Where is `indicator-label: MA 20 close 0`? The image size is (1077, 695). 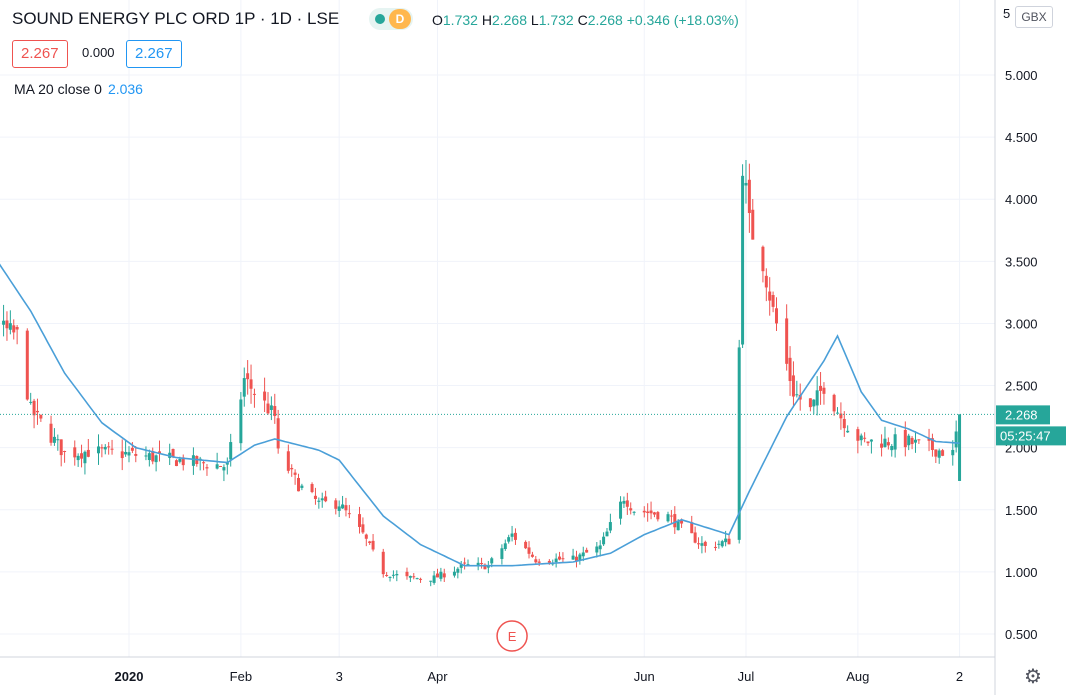
indicator-label: MA 20 close 0 is located at coordinates (58, 89).